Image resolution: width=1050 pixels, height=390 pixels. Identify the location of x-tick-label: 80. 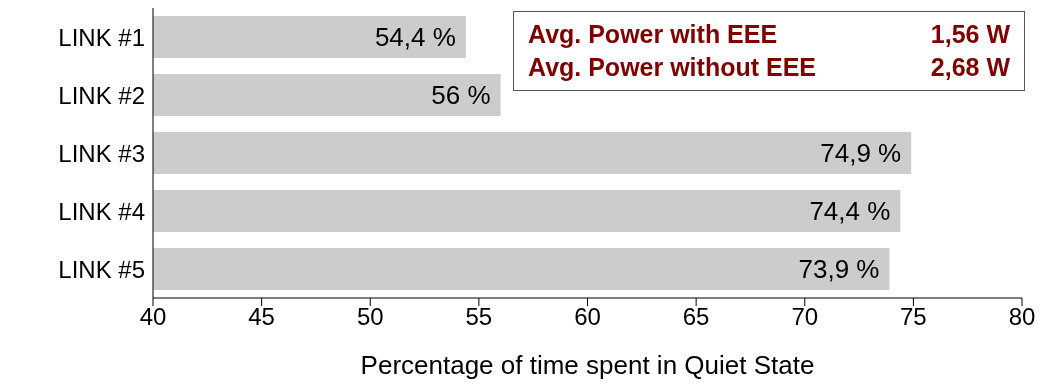
(1022, 317).